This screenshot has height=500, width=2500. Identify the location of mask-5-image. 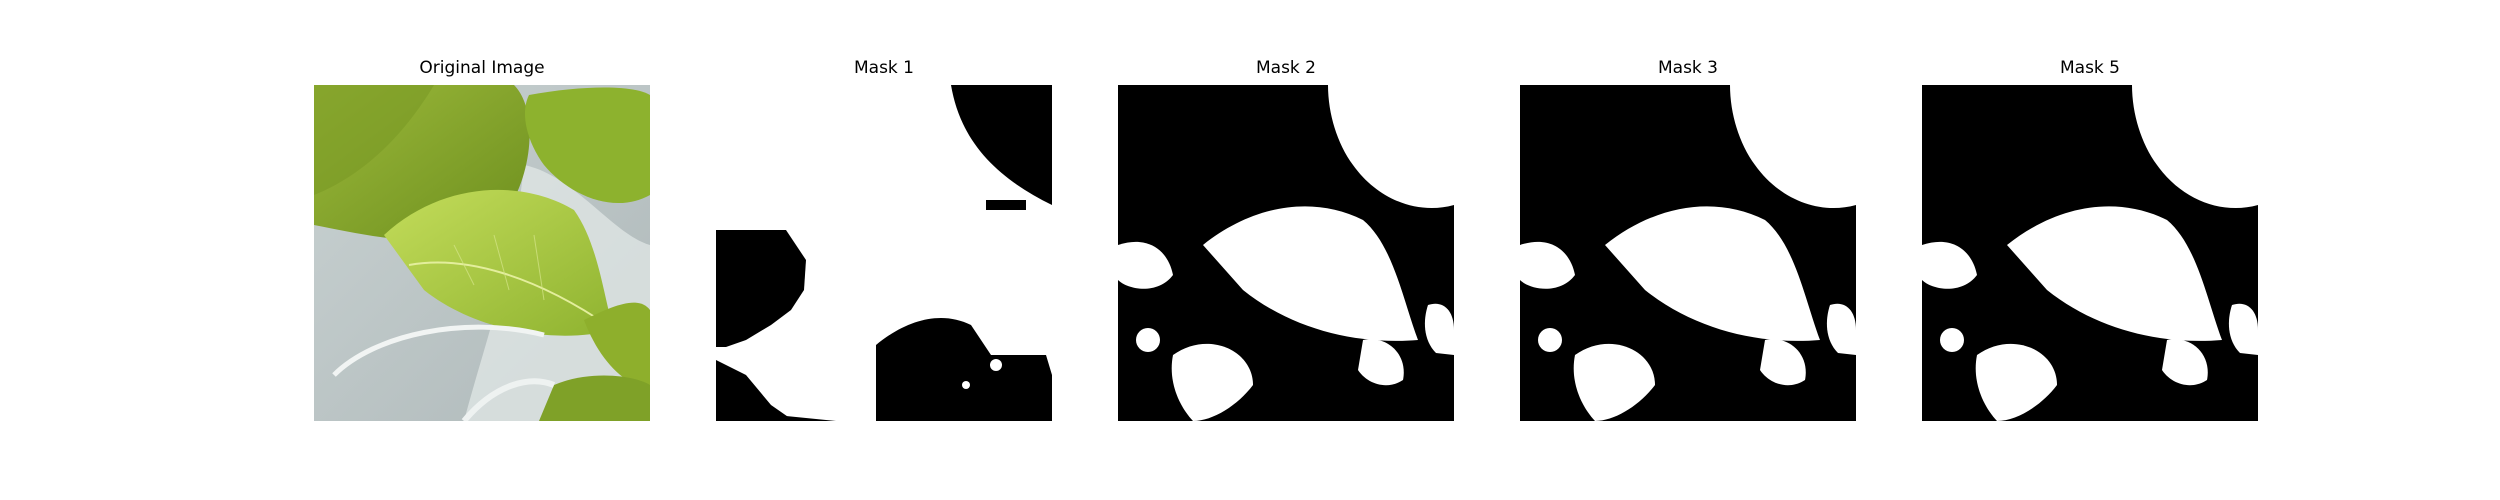
(2090, 253).